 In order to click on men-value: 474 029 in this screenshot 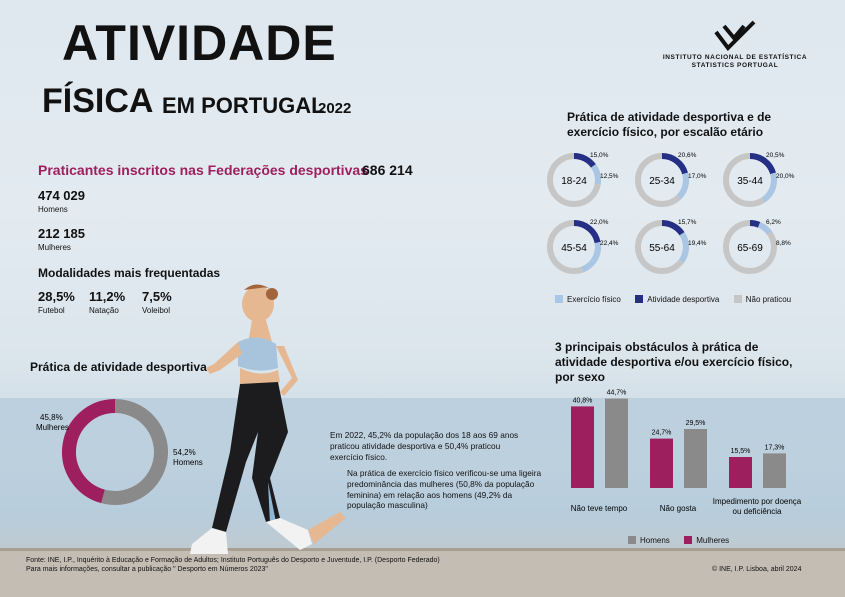, I will do `click(61, 195)`.